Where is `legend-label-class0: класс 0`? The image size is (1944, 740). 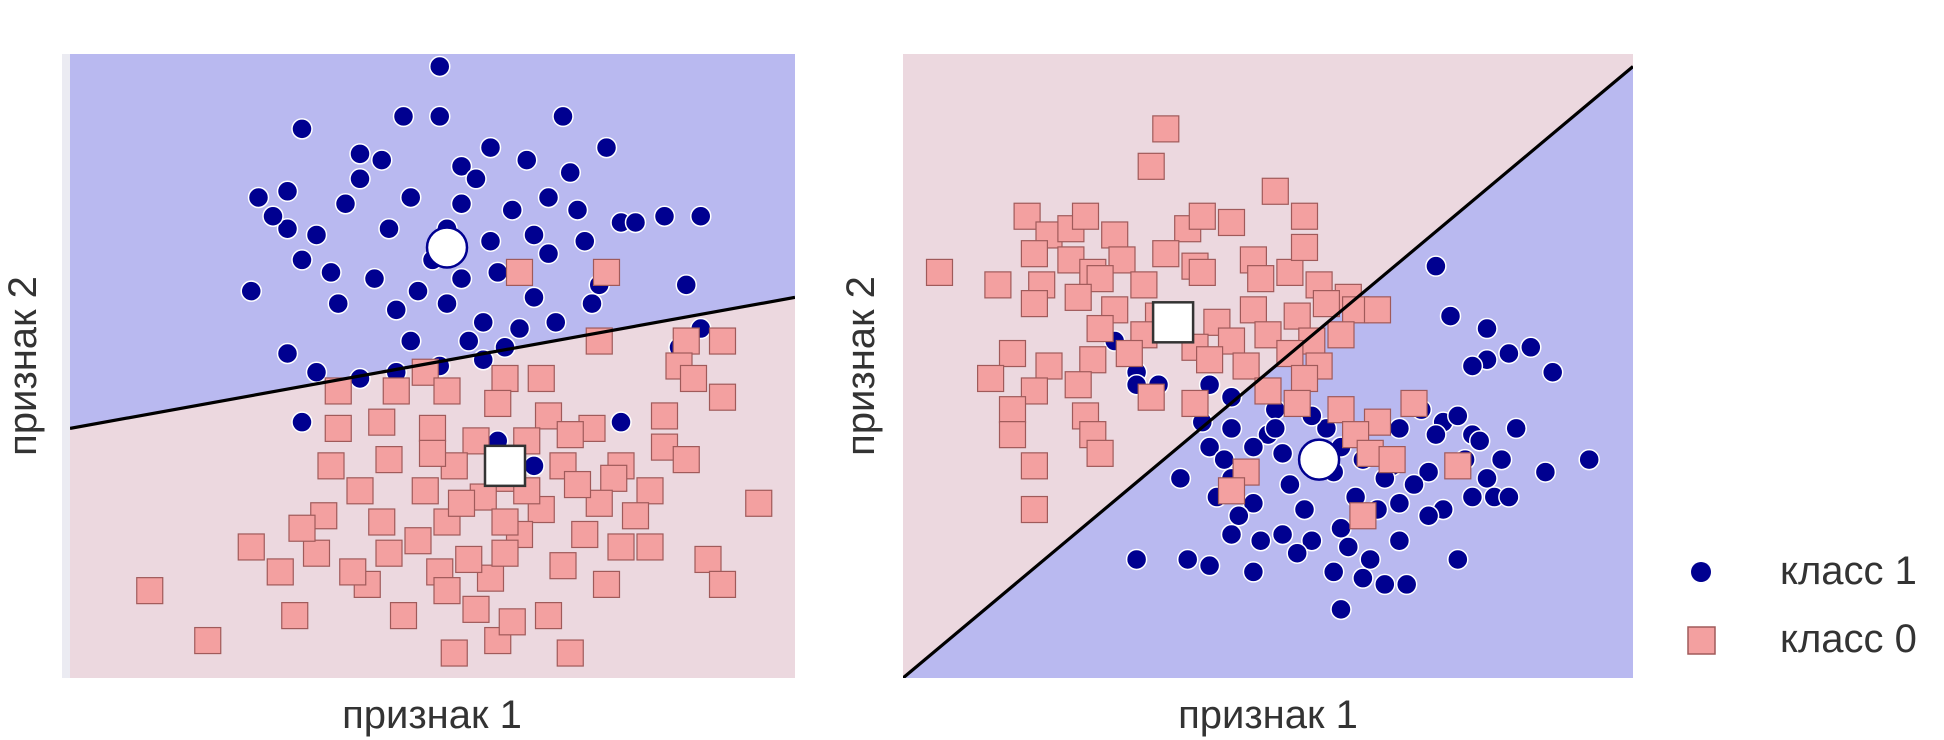
legend-label-class0: класс 0 is located at coordinates (1848, 639).